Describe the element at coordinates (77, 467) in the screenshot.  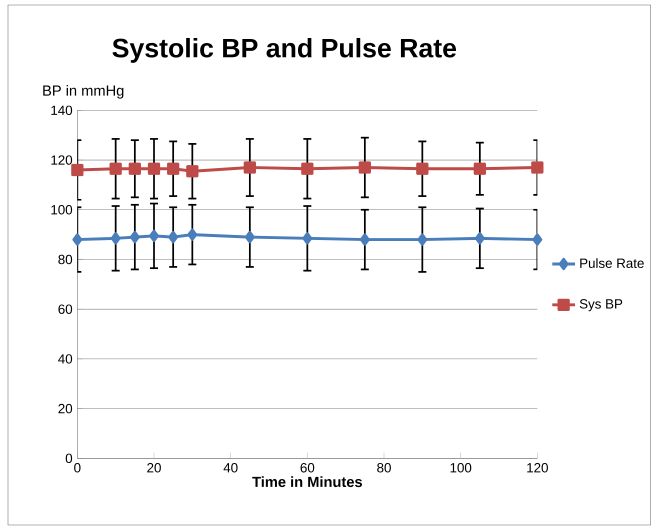
I see `x-tick-label: 0` at that location.